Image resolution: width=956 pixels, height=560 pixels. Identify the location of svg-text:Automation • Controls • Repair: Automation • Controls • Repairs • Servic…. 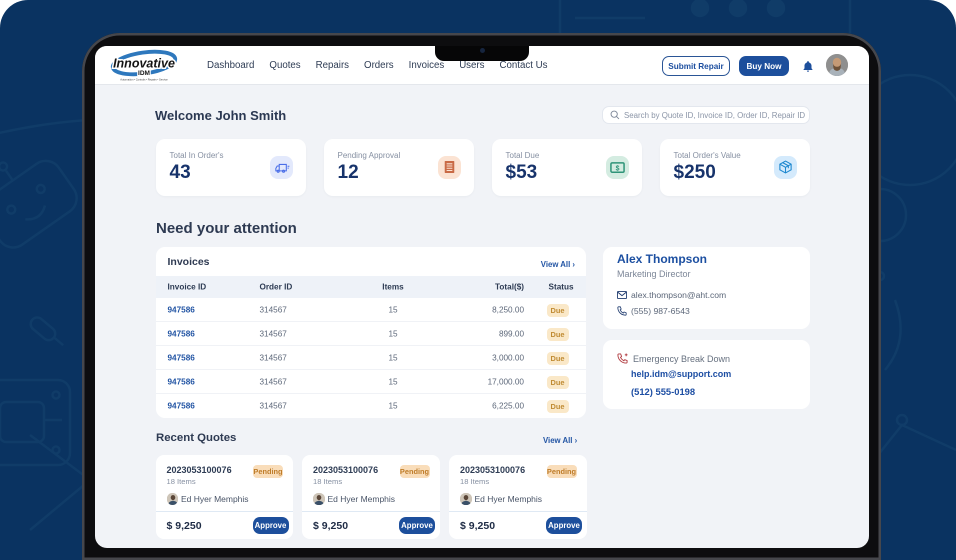
(144, 80).